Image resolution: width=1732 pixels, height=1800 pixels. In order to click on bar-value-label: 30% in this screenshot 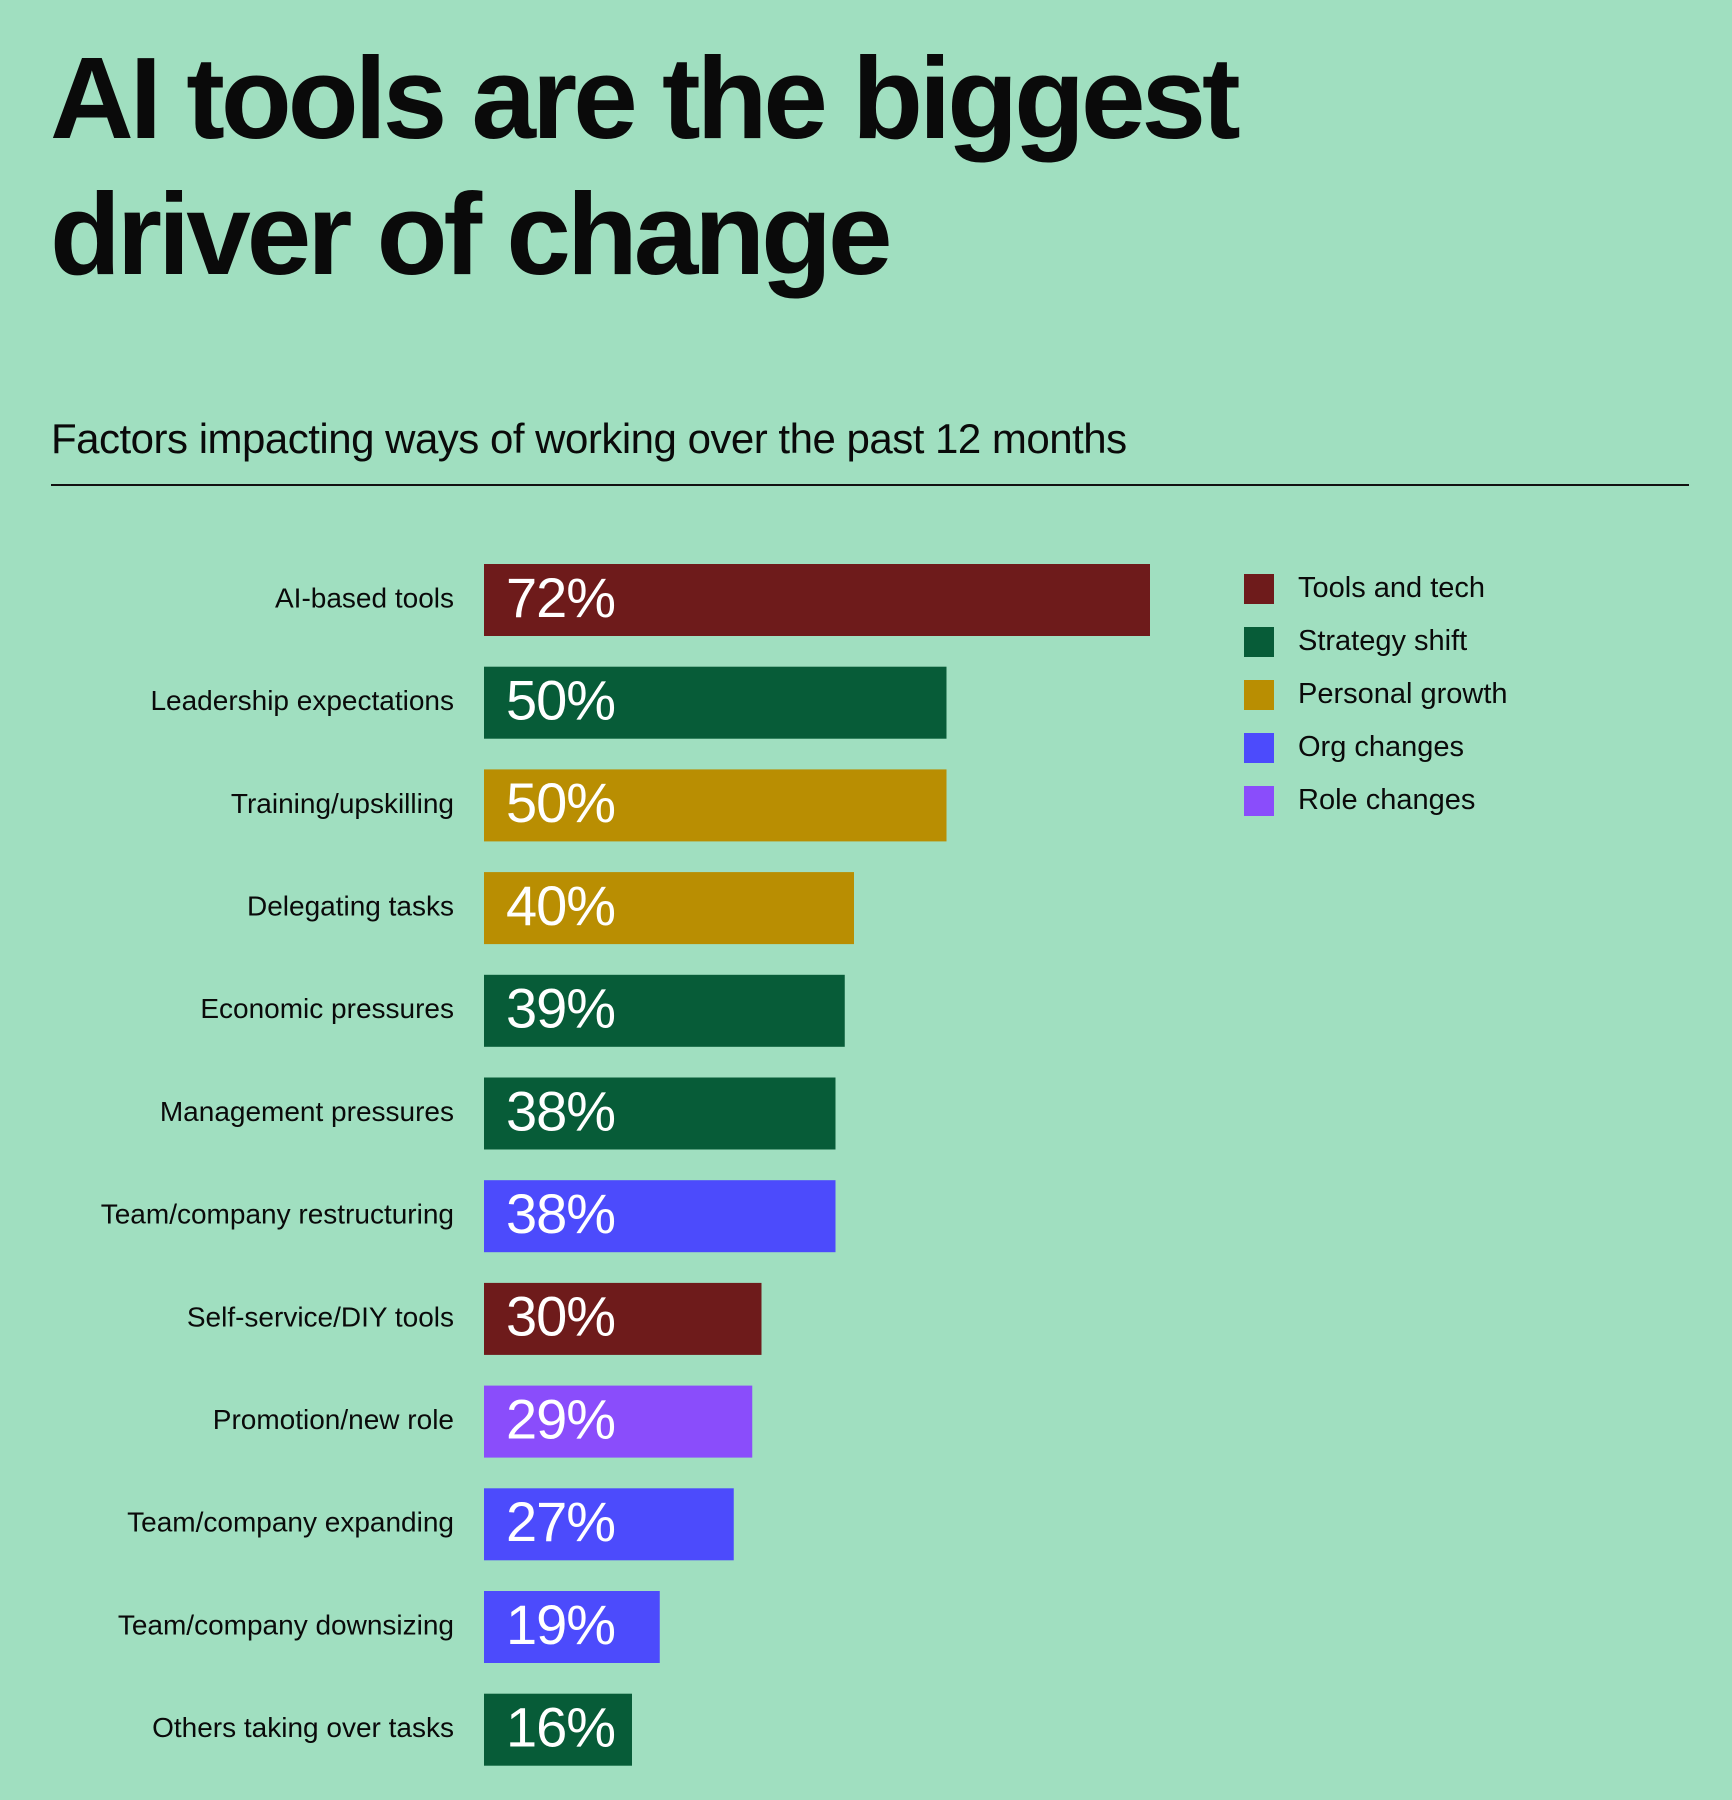, I will do `click(560, 1316)`.